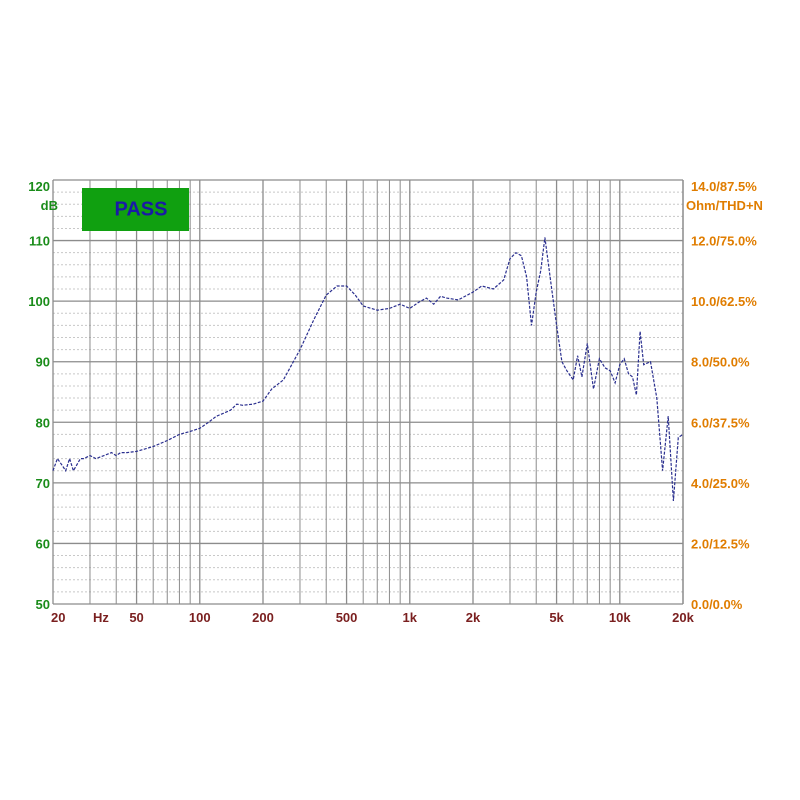 The image size is (800, 800). What do you see at coordinates (724, 186) in the screenshot?
I see `right-axis-tick-label: 14.0/87.5%` at bounding box center [724, 186].